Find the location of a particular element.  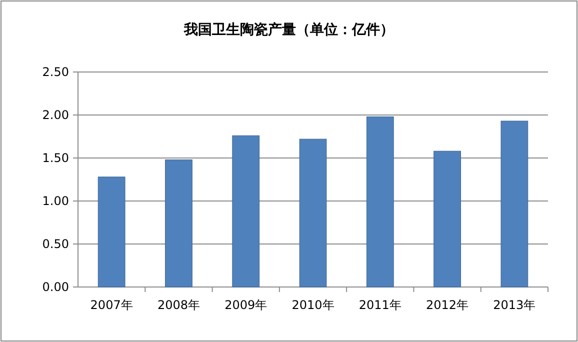

x-tick-label: 2007年 is located at coordinates (111, 305).